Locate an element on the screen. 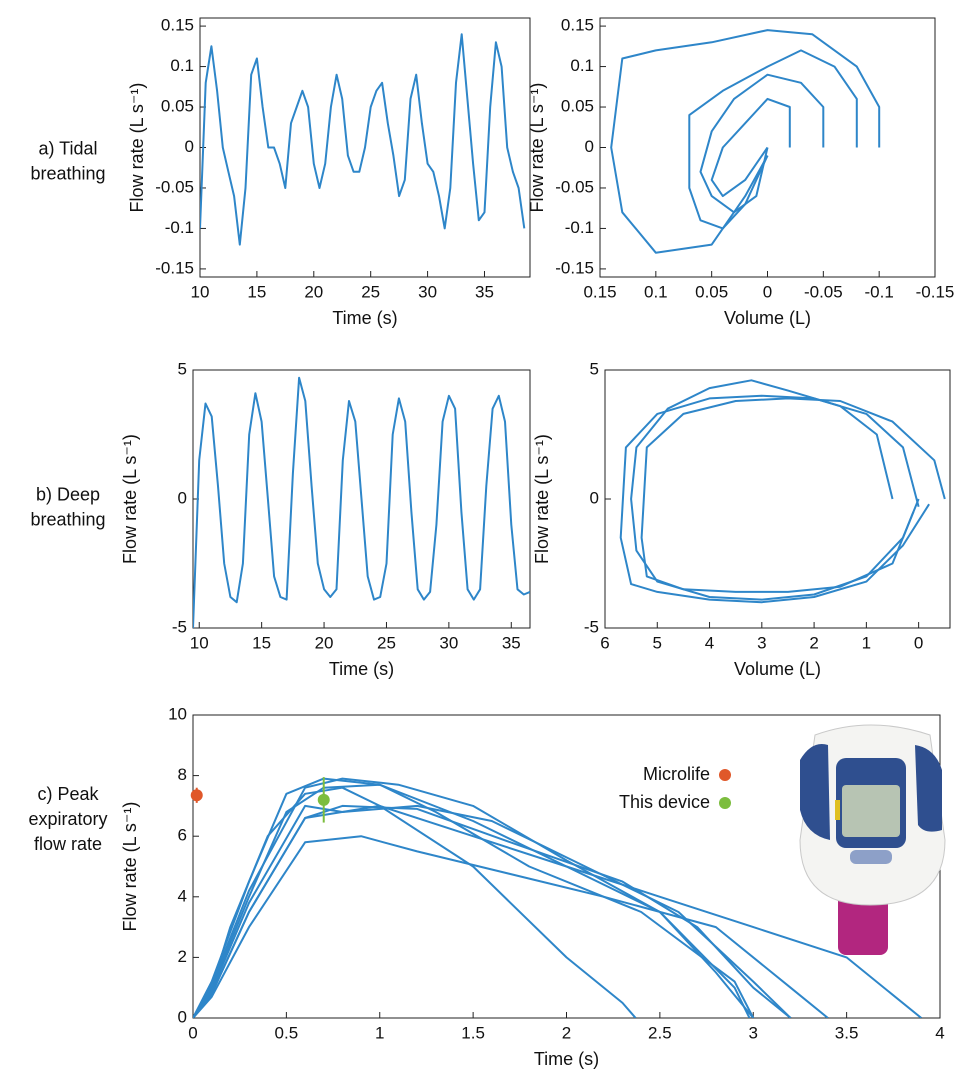 Image resolution: width=965 pixels, height=1078 pixels. button is located at coordinates (871, 857).